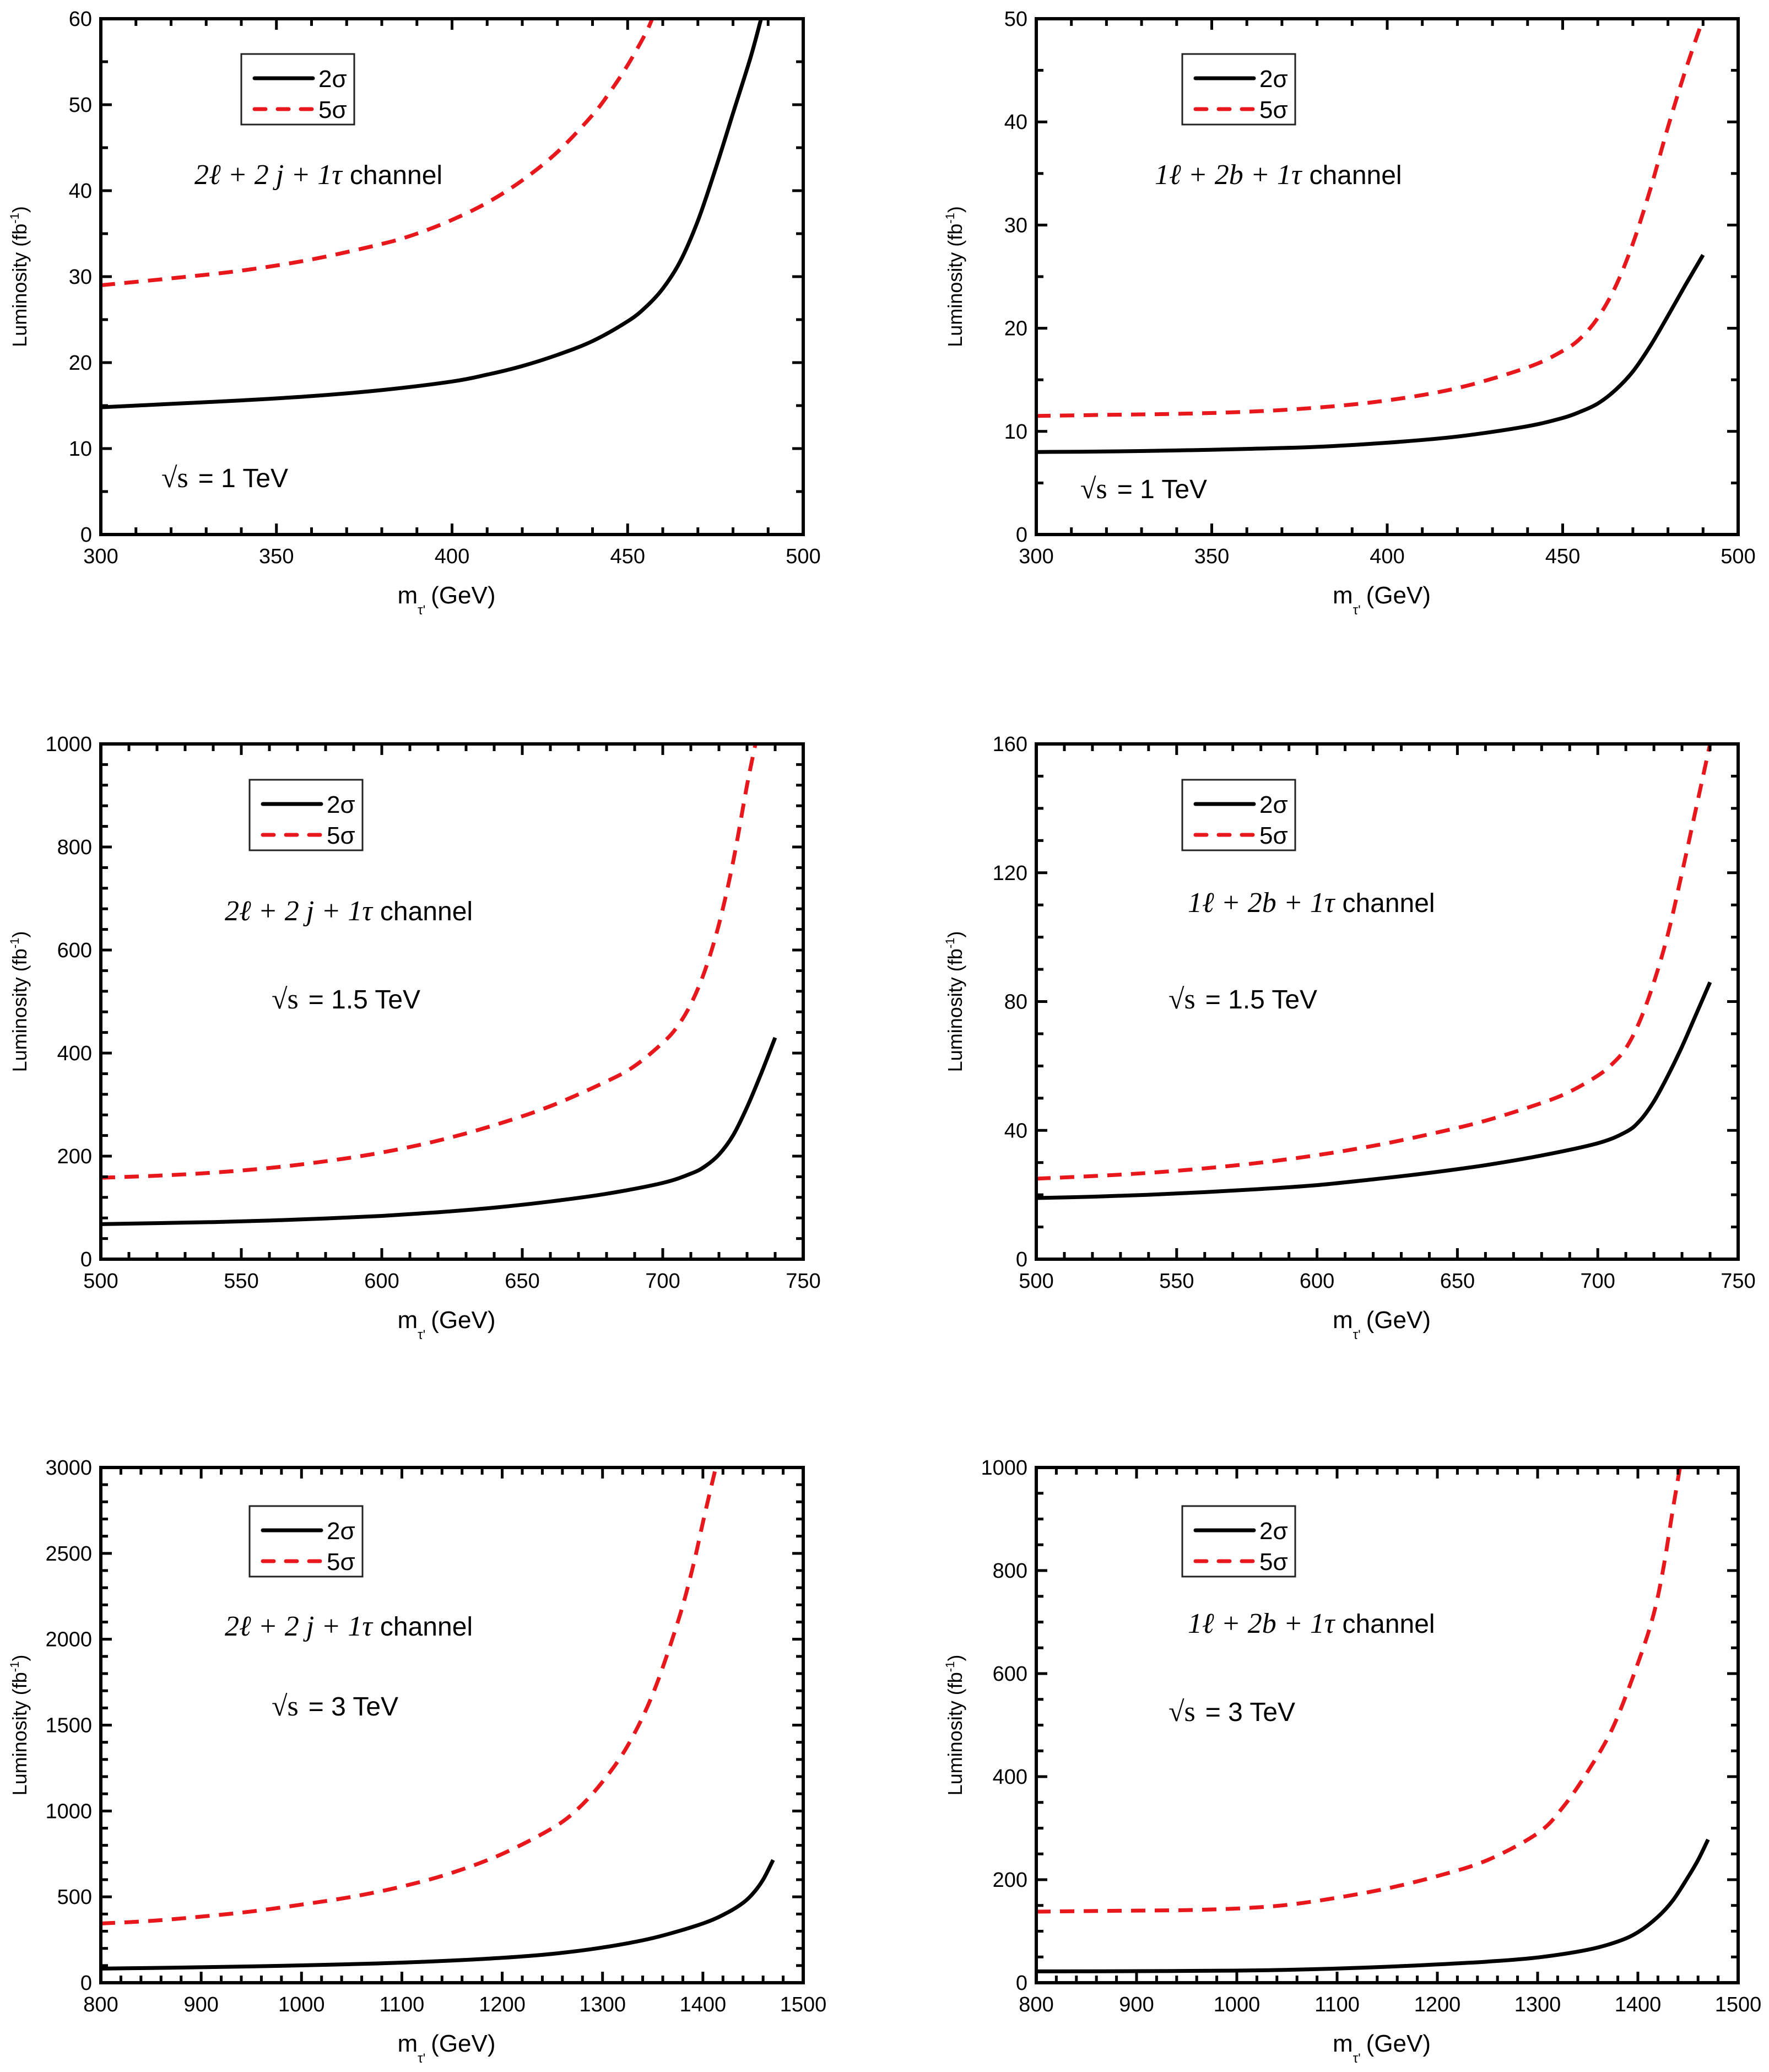 This screenshot has width=1769, height=2072. I want to click on y-tick-label: 20, so click(1016, 329).